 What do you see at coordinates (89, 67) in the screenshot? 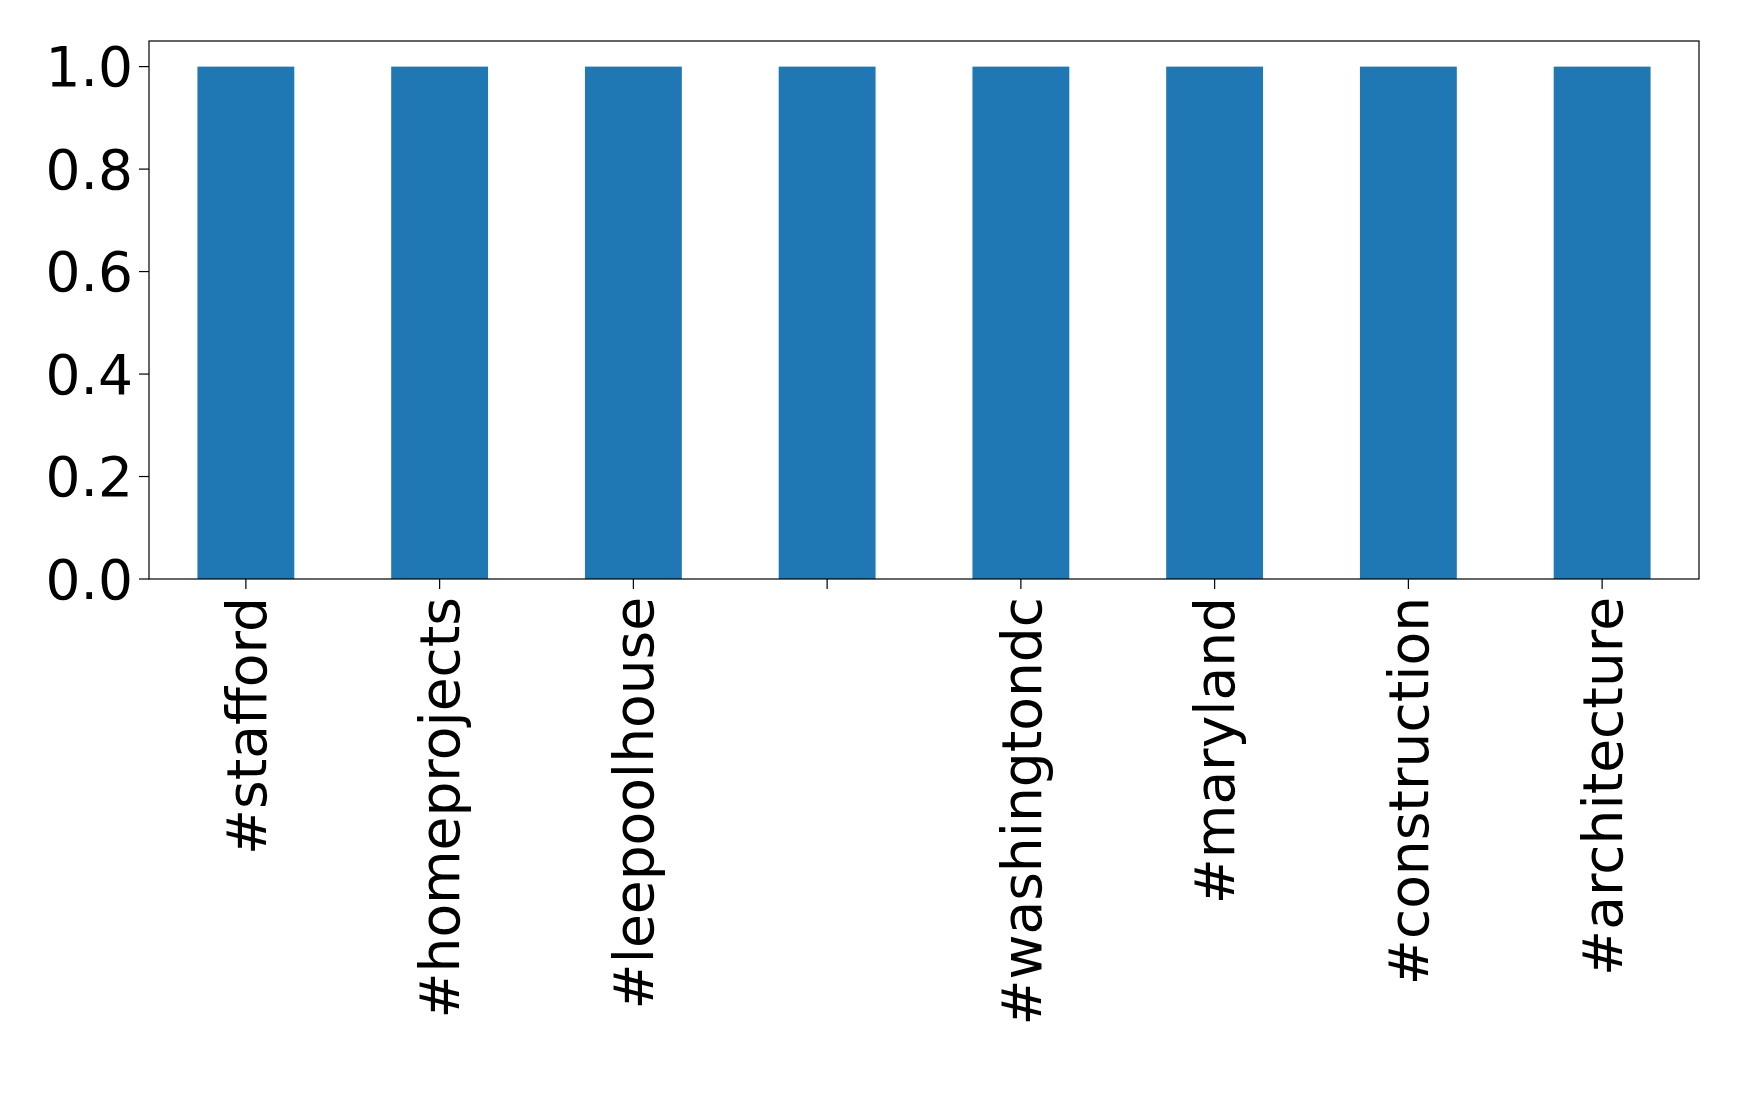
I see `y-tick-label: 1.0` at bounding box center [89, 67].